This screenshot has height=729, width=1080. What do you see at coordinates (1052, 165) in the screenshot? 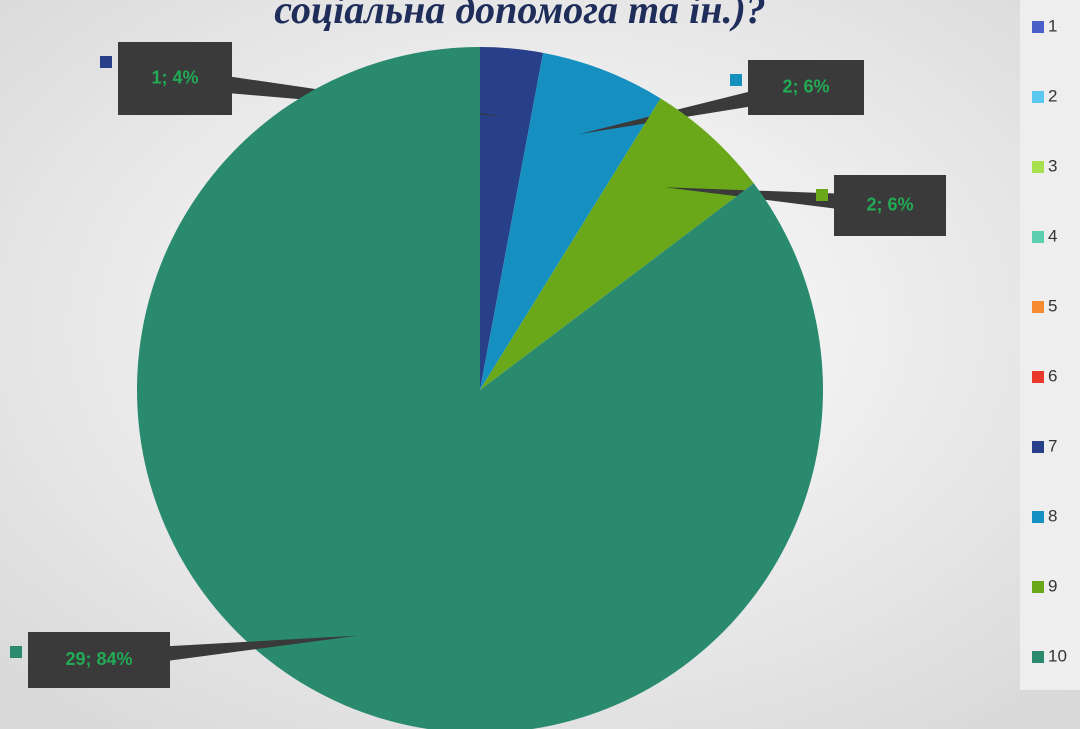
I see `legend-label: 3` at bounding box center [1052, 165].